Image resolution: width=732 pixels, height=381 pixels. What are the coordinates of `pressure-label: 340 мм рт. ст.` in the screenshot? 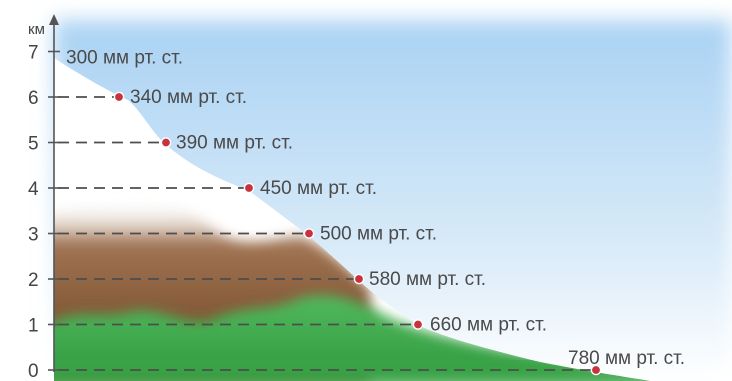 It's located at (188, 97).